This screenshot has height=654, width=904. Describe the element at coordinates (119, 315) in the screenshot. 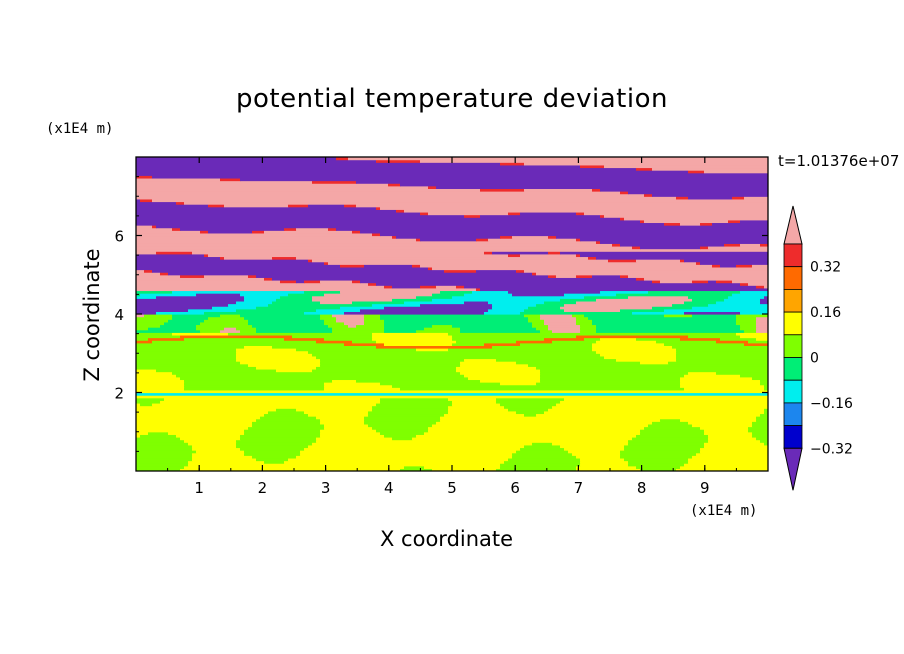

I see `y-tick-label: 4` at that location.